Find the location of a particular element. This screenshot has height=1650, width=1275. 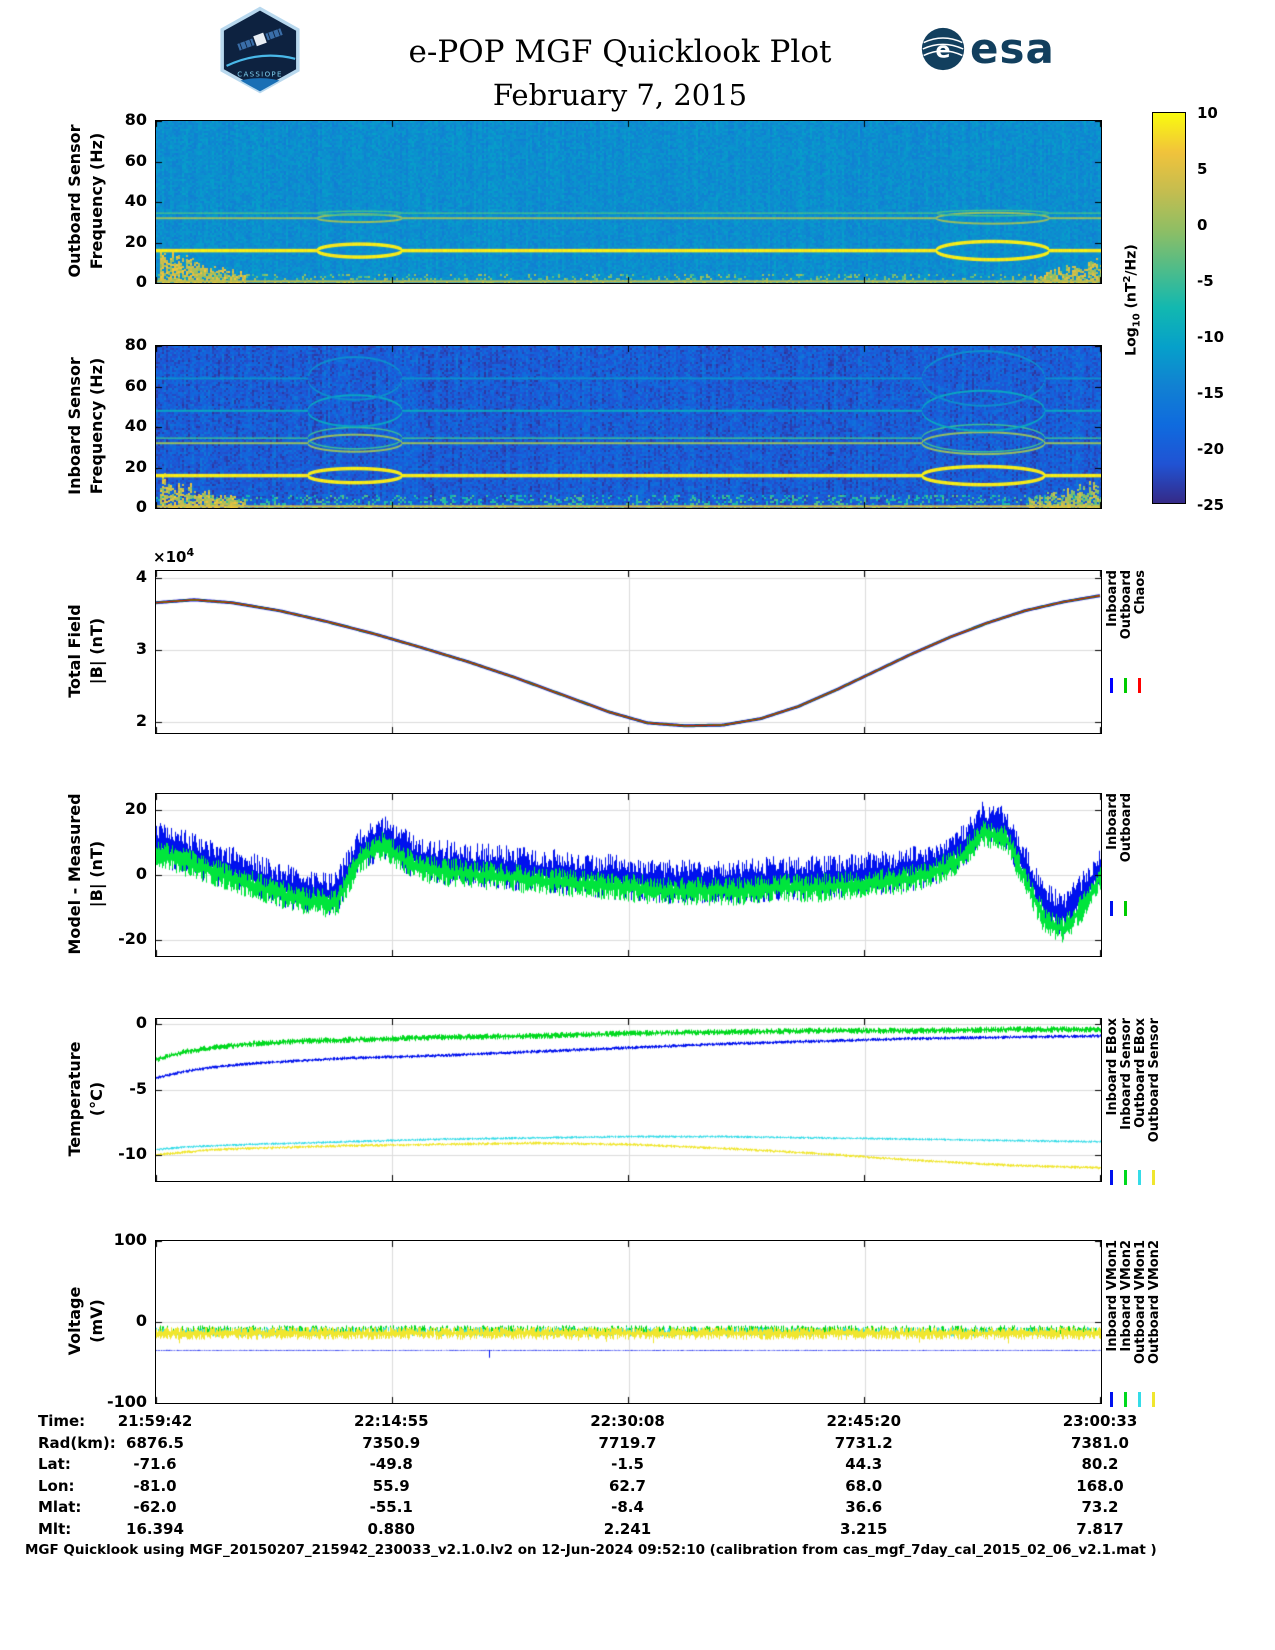

ephemeris-value: 21:59:42 is located at coordinates (155, 1421).